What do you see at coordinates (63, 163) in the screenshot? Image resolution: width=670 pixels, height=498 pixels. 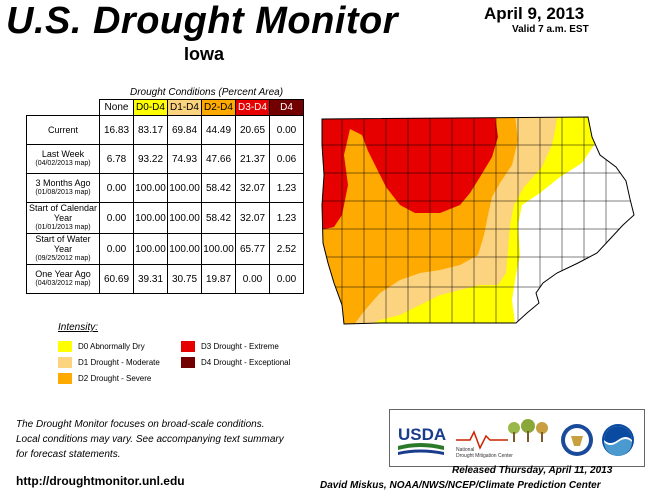 I see `row-label-sub: (04/02/2013 map)` at bounding box center [63, 163].